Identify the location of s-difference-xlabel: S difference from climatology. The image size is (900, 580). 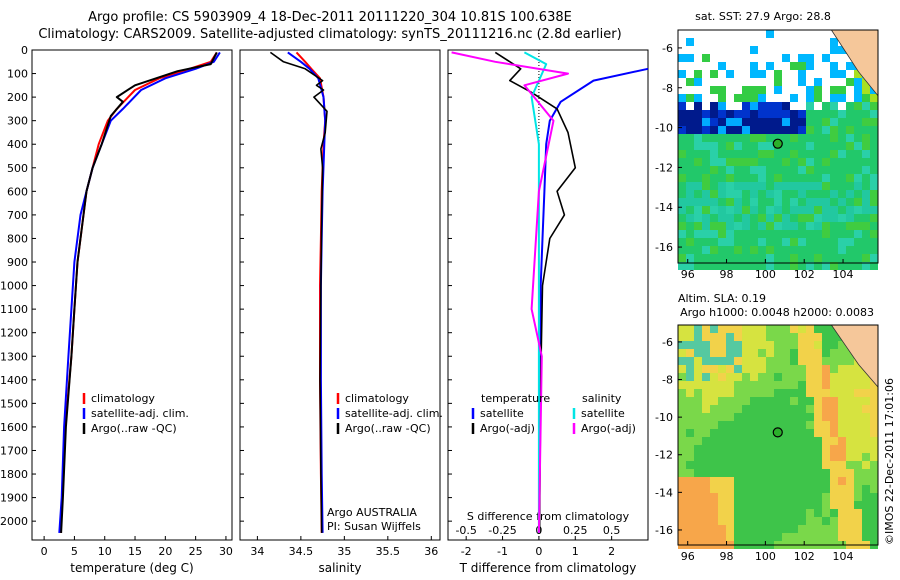
(548, 516).